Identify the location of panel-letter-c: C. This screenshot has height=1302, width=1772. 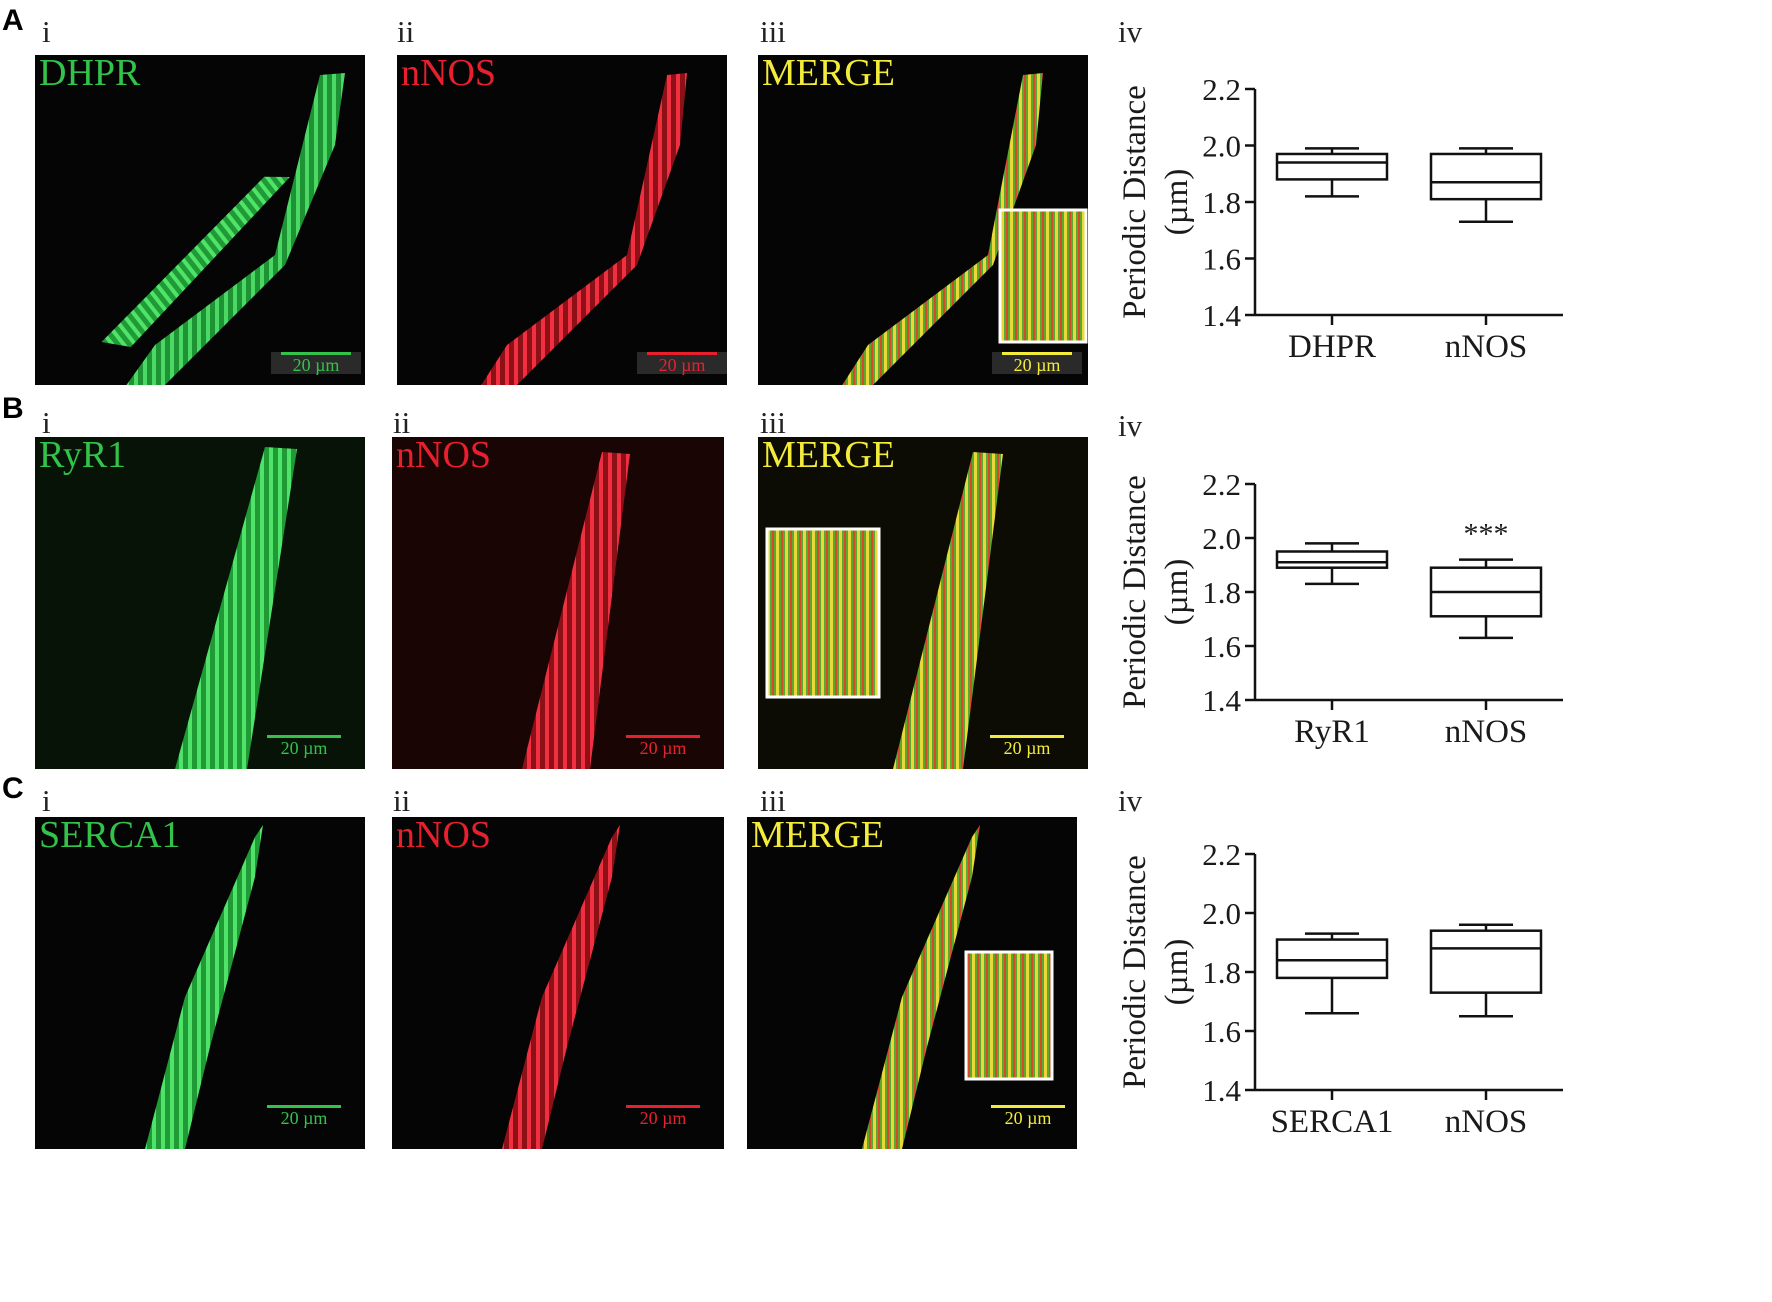
(13, 788).